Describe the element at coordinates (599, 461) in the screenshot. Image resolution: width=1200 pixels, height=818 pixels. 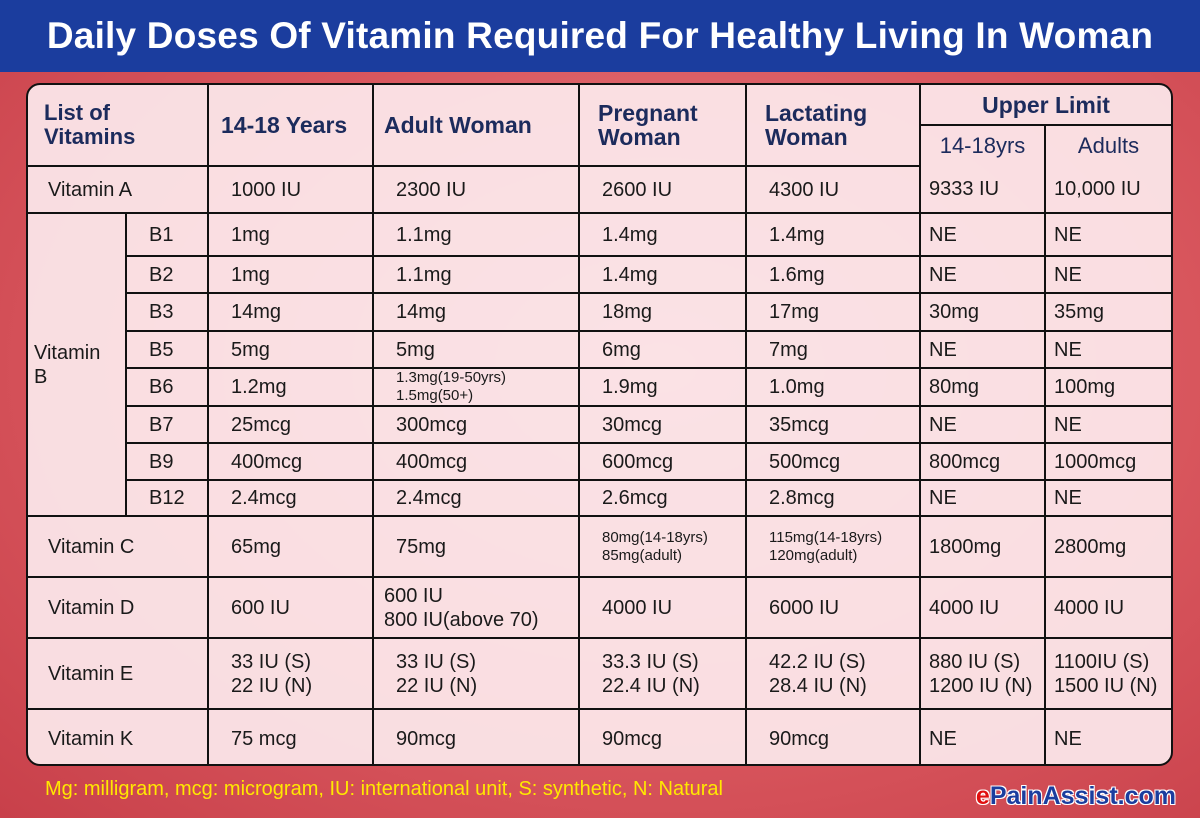
I see `table-row: B9 400mcg 400mcg 600mcg 500mcg 800mcg 1000mcg` at that location.